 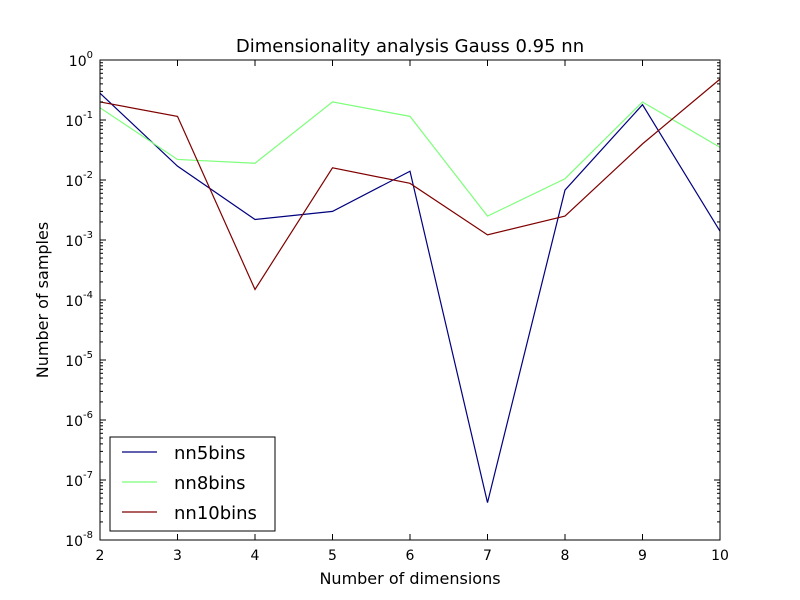 What do you see at coordinates (79, 180) in the screenshot?
I see `y-tick-label: 10⁻²` at bounding box center [79, 180].